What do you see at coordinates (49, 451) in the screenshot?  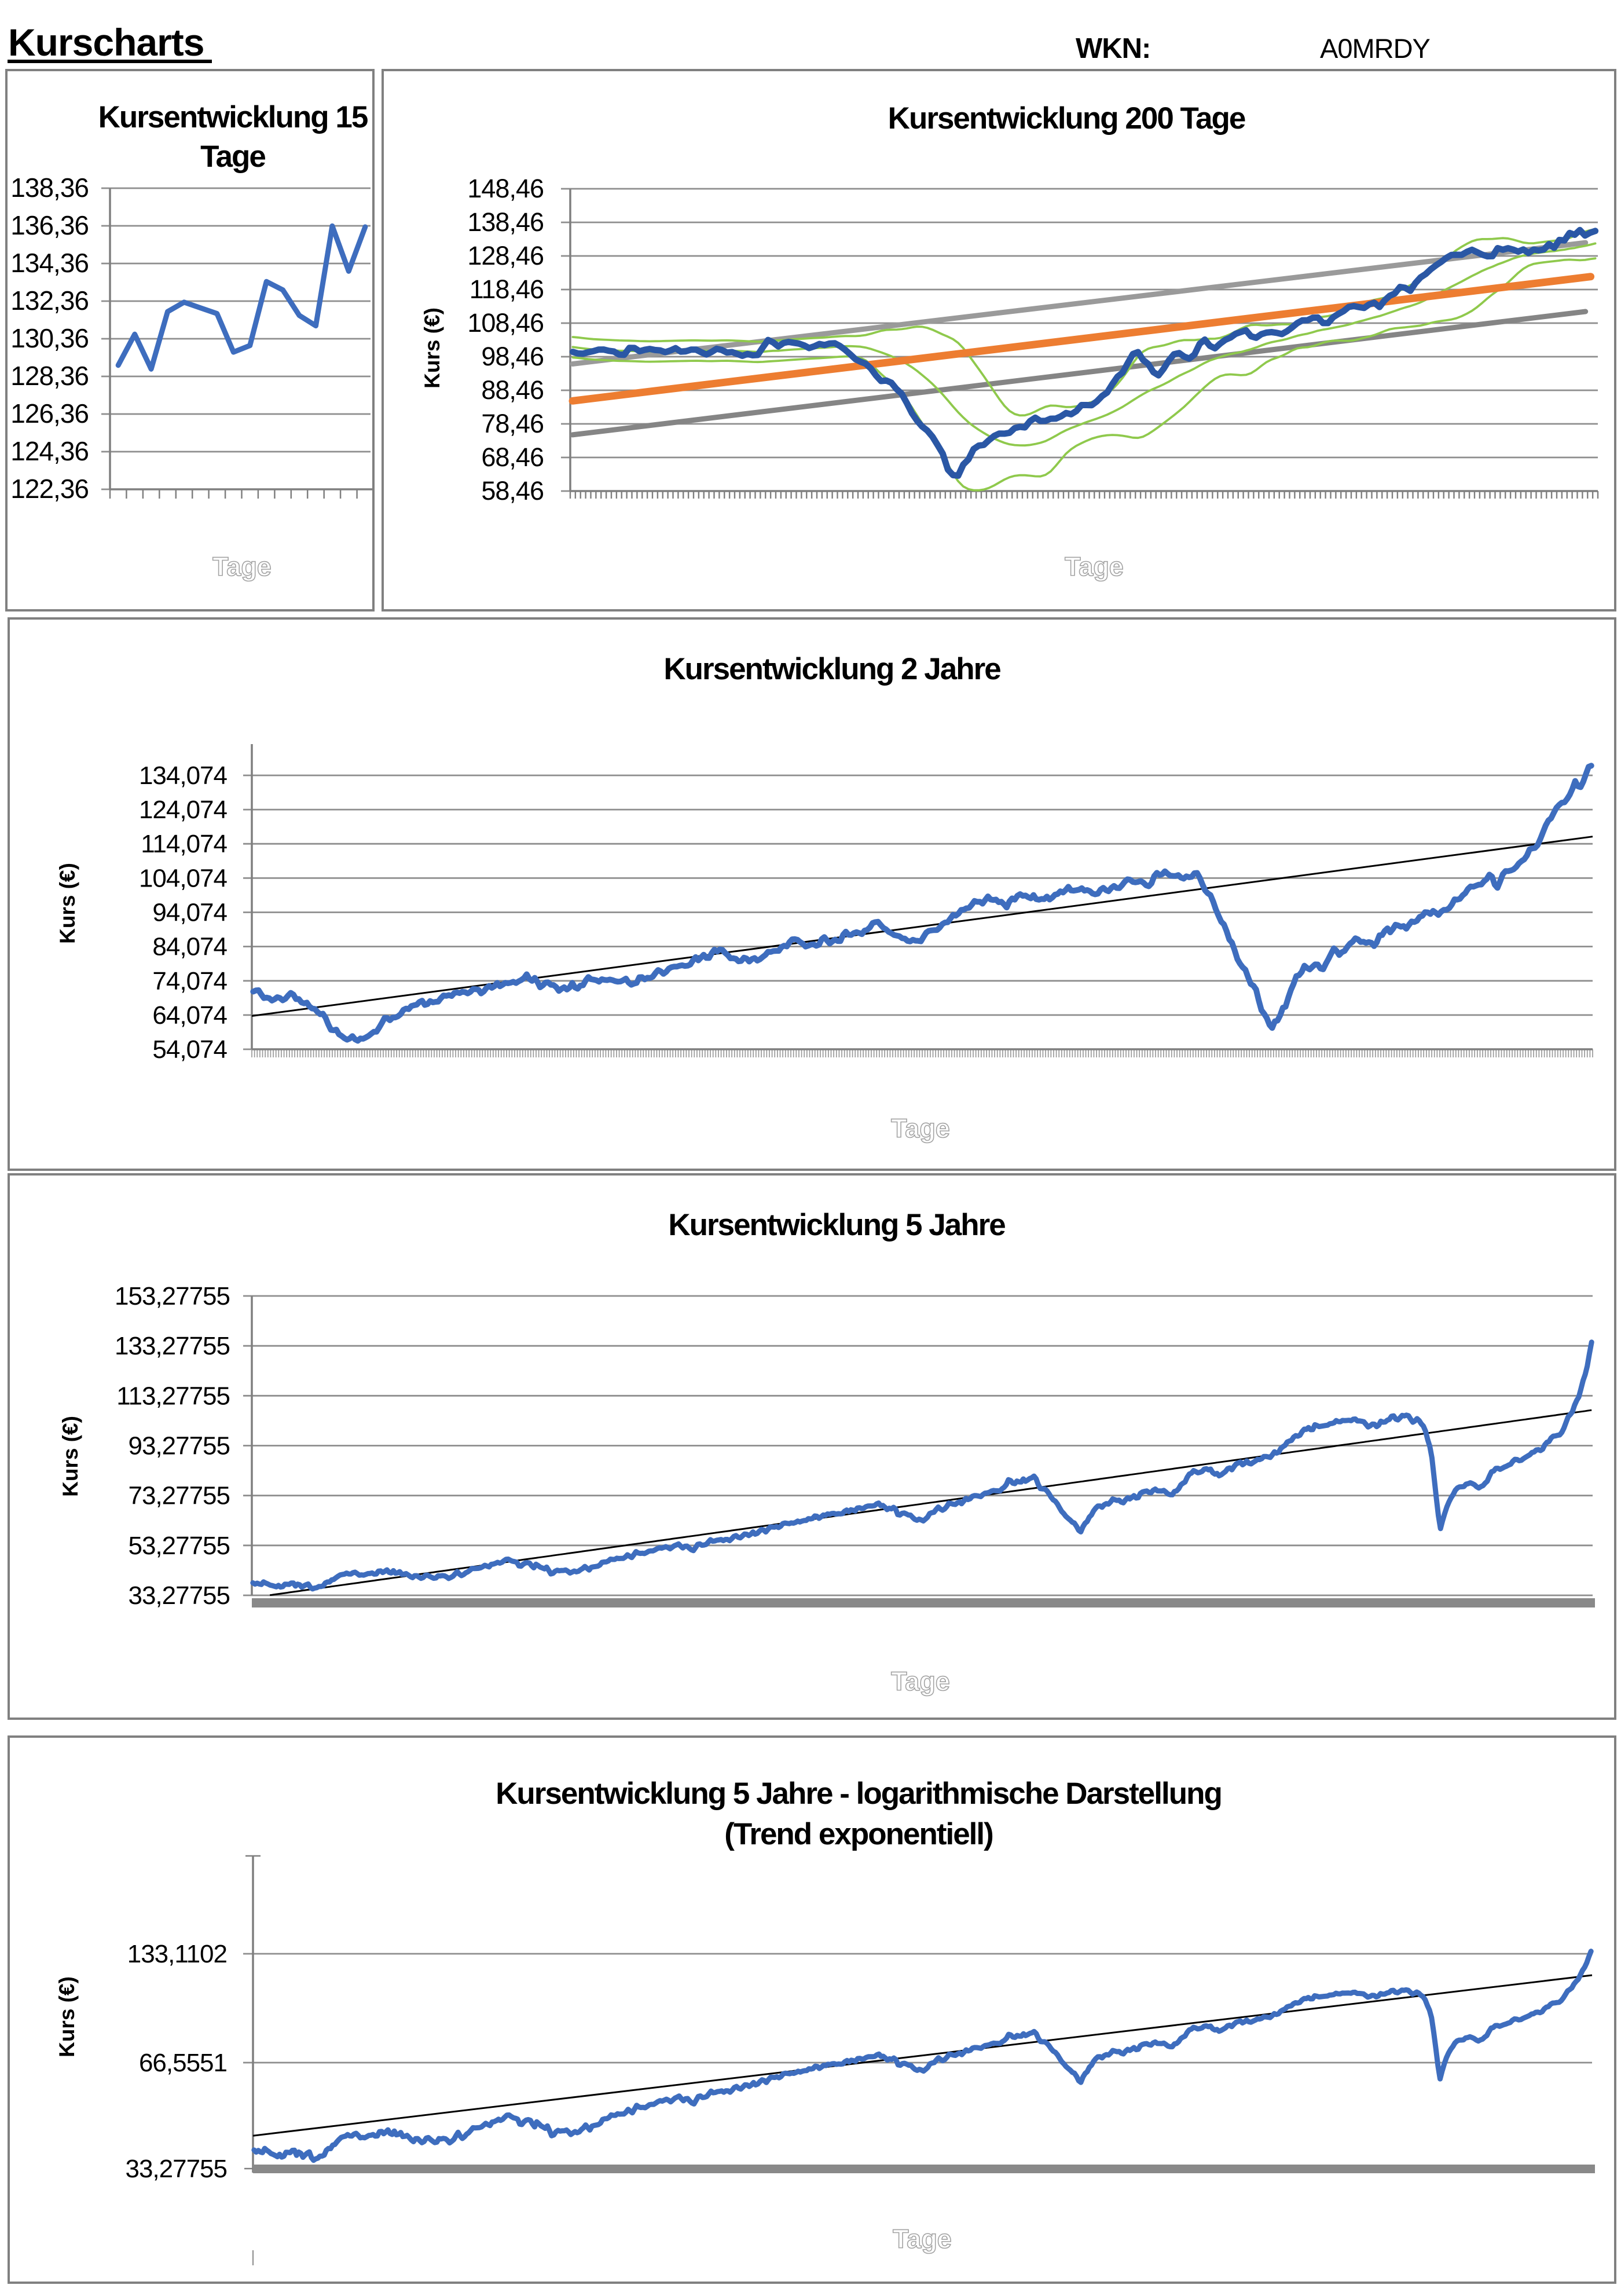 I see `svg-text: 124,36` at bounding box center [49, 451].